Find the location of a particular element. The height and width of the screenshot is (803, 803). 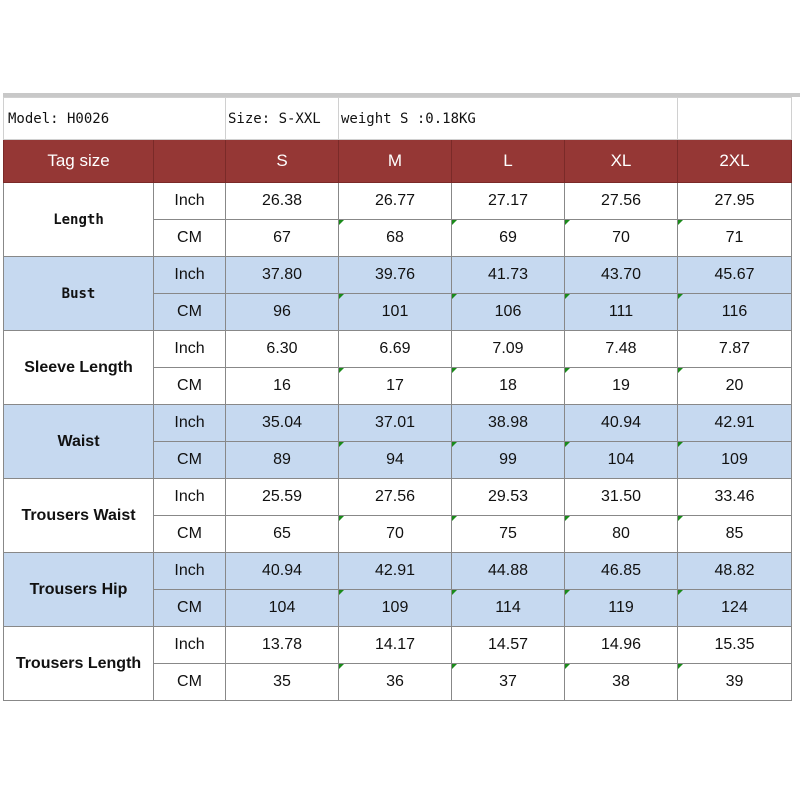

value-cell: 69 is located at coordinates (508, 238).